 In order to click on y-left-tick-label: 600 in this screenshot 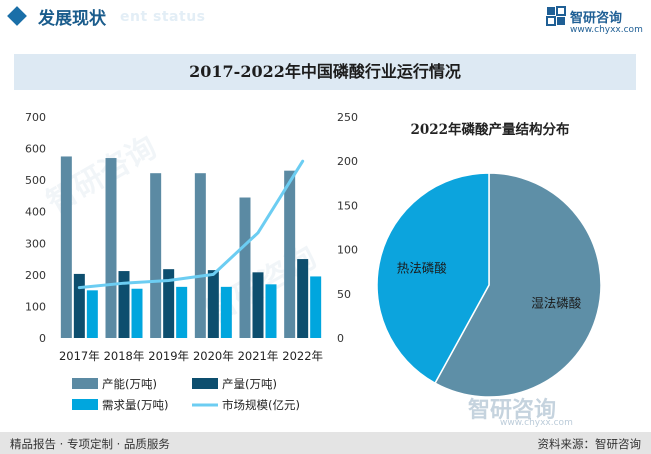, I will do `click(35, 149)`.